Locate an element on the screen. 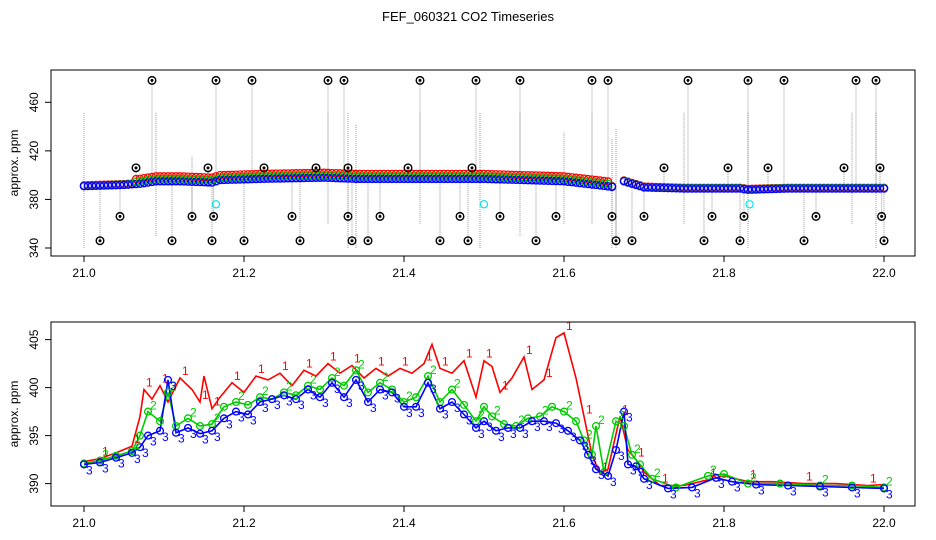 The height and width of the screenshot is (540, 936). top-x-tick-label: 21.4 is located at coordinates (404, 273).